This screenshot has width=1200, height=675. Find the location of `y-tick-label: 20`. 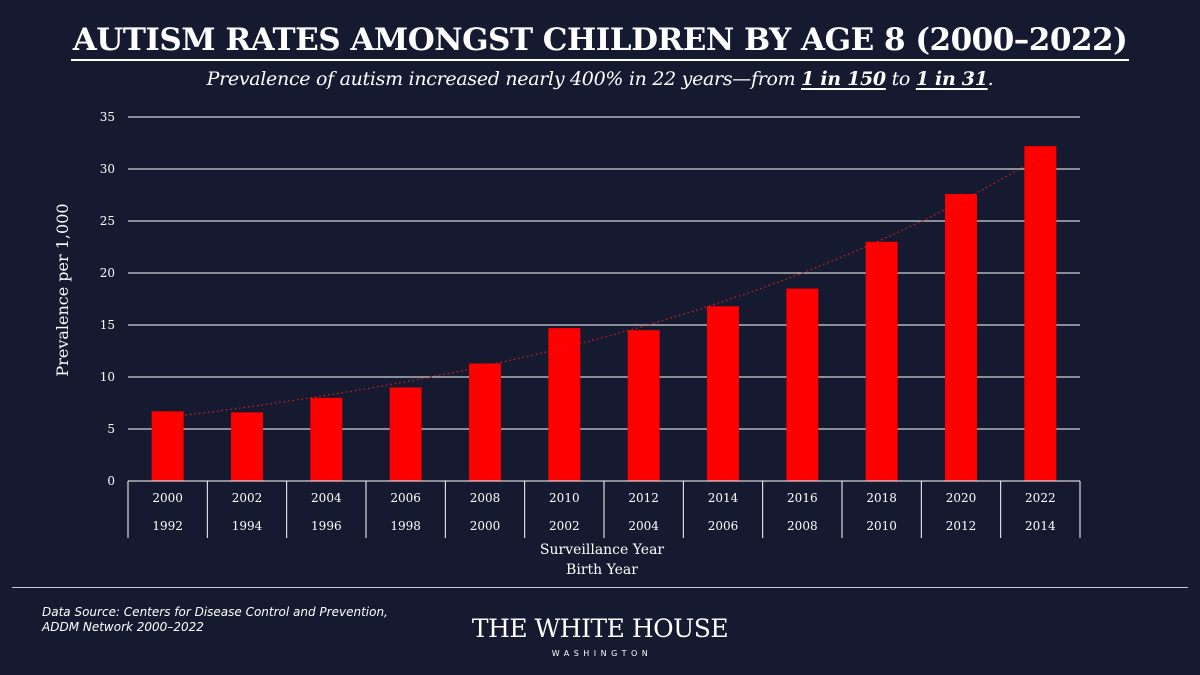

y-tick-label: 20 is located at coordinates (107, 273).